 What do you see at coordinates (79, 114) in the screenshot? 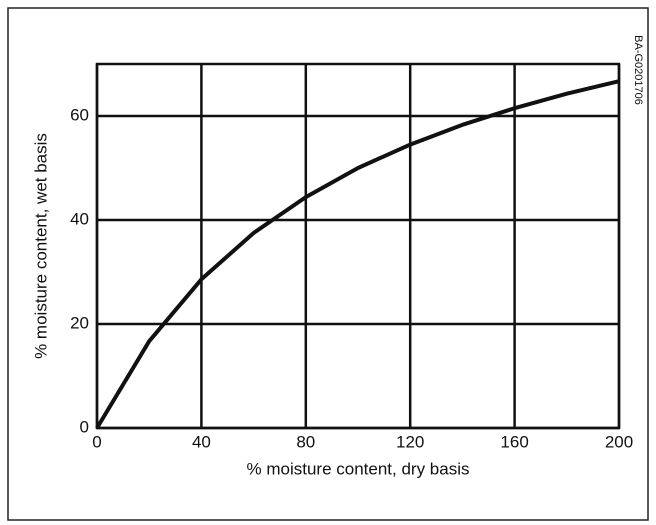
I see `y-tick-label: 60` at bounding box center [79, 114].